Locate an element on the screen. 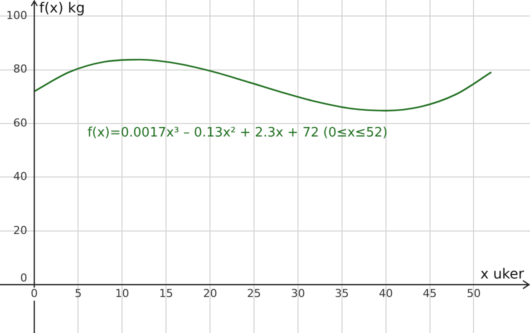 This screenshot has height=333, width=530. x-tick-label: 0 is located at coordinates (34, 293).